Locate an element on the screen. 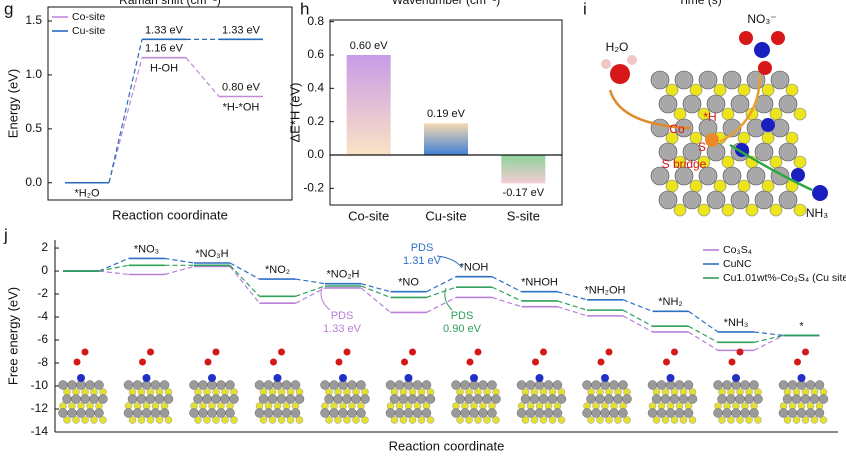 Image resolution: width=846 pixels, height=457 pixels. y-tick-label: -4 is located at coordinates (42, 316).